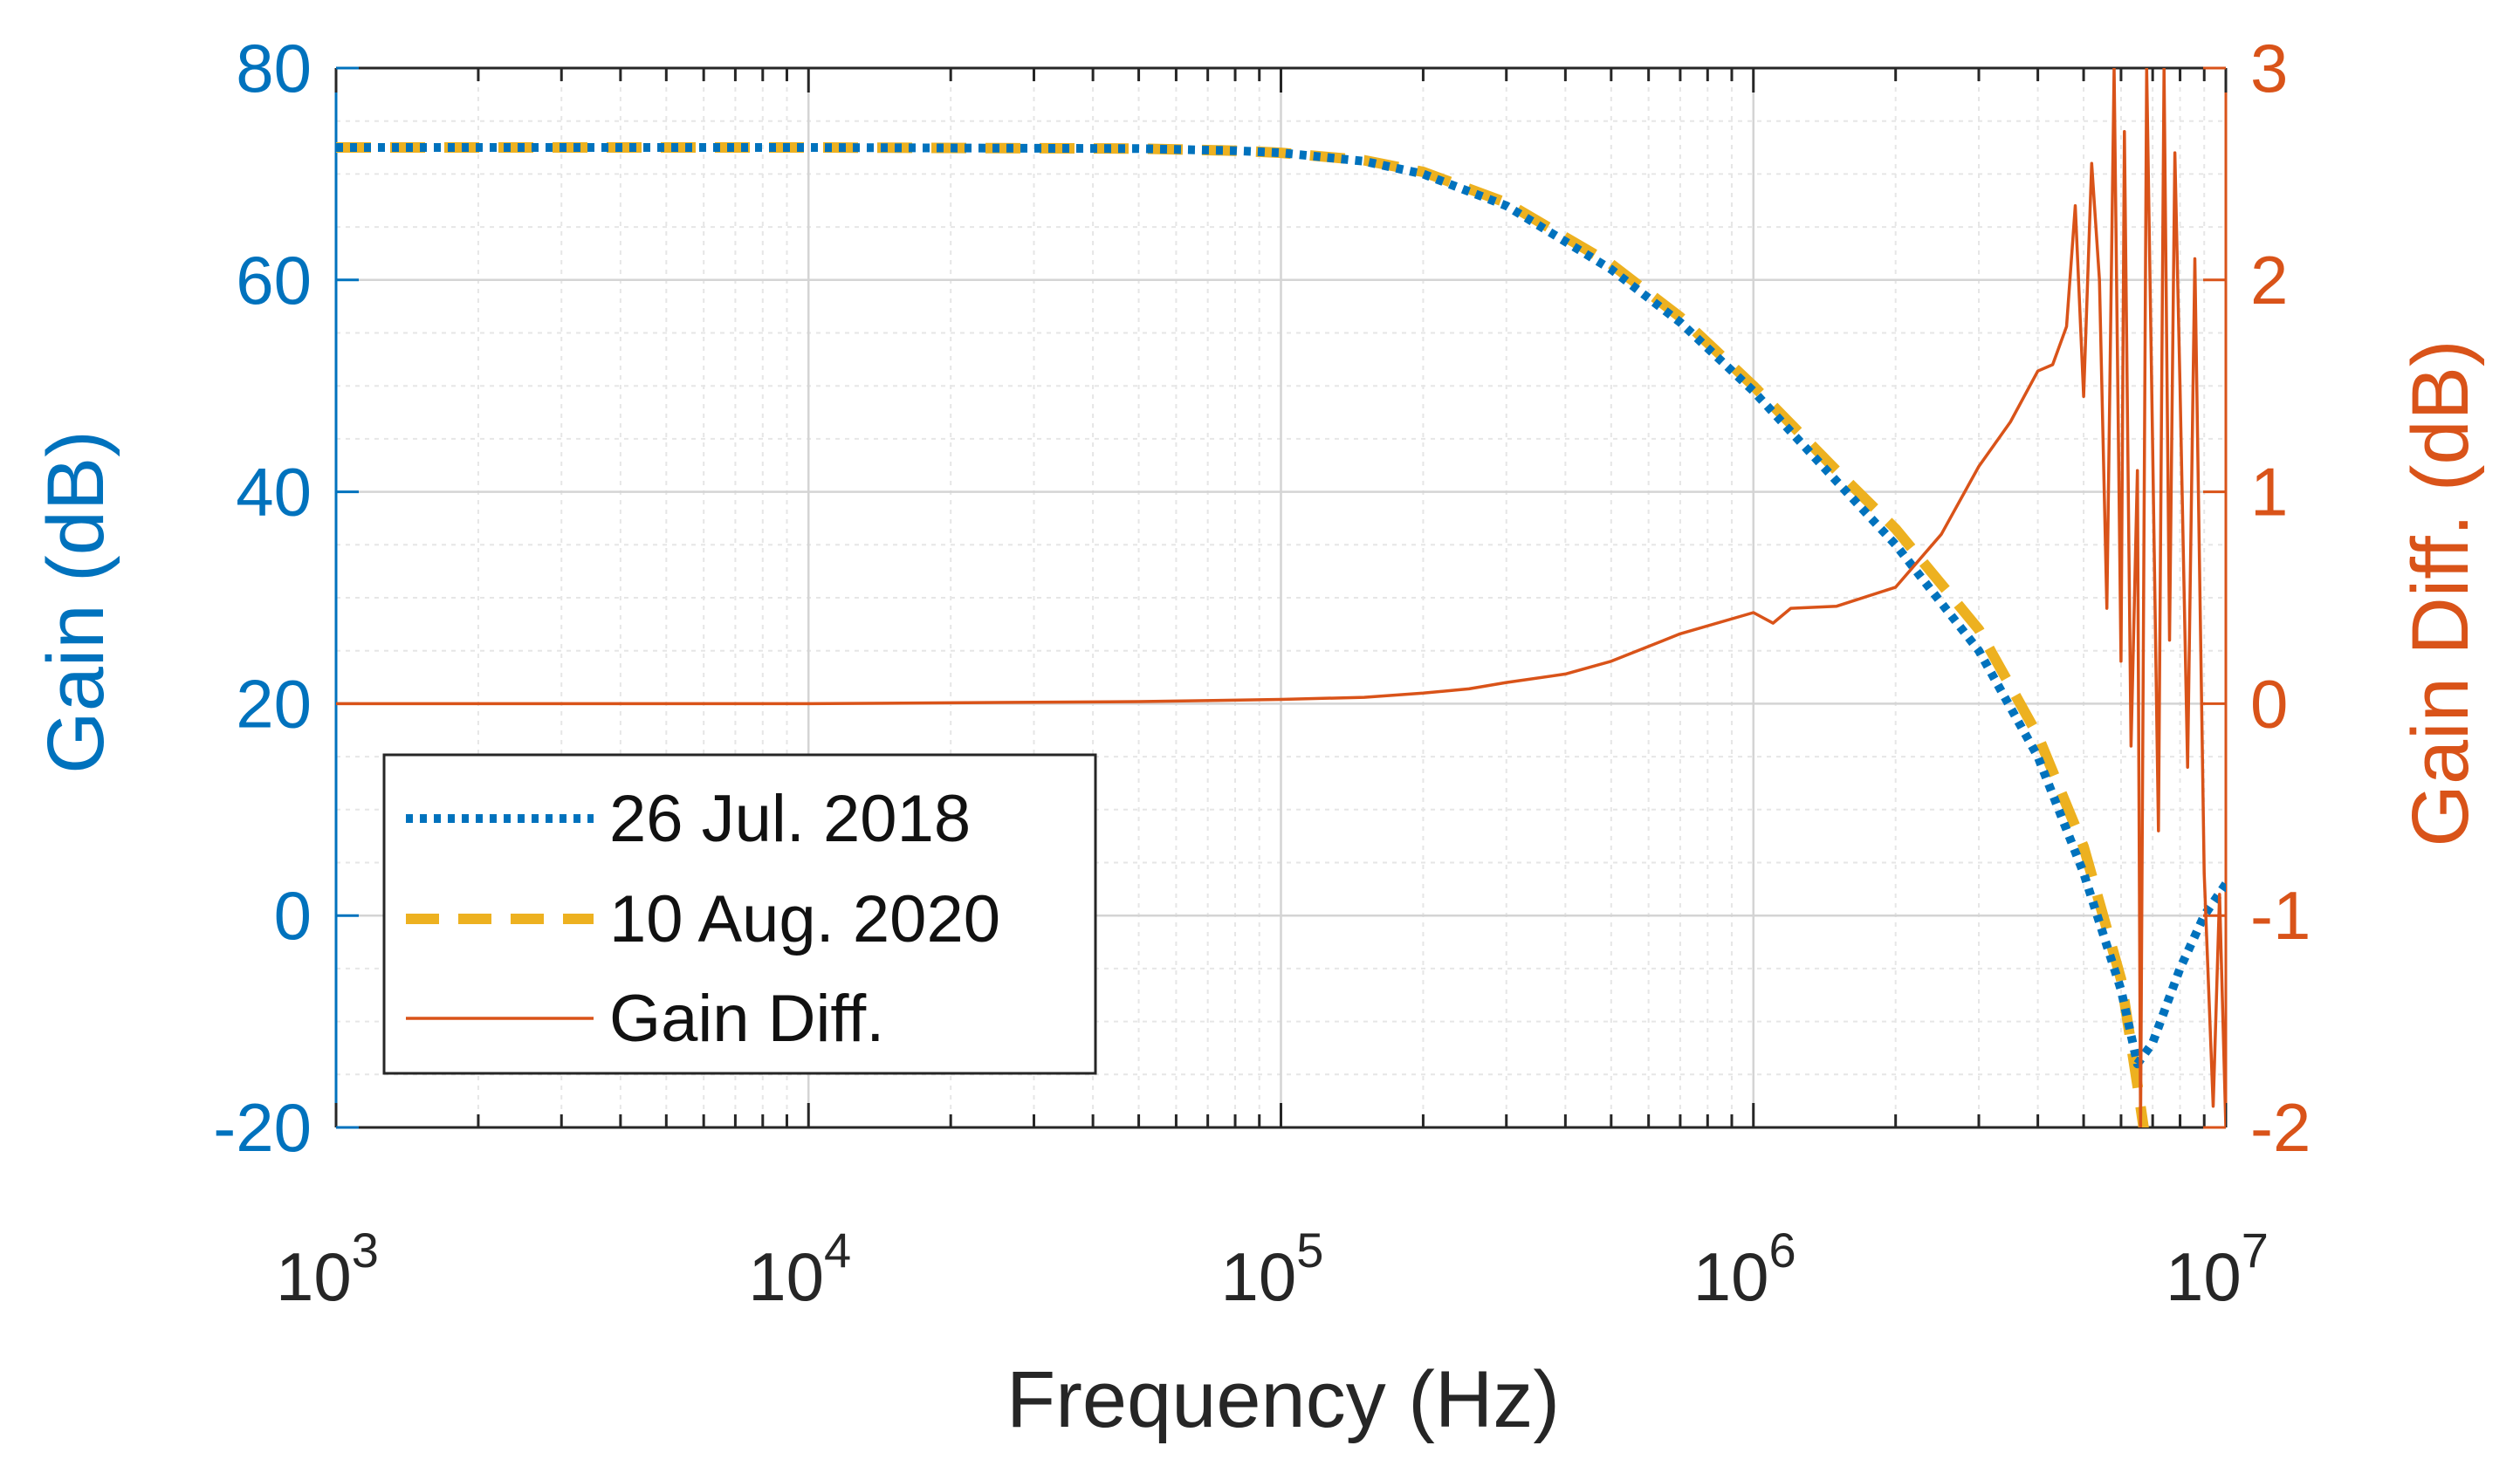 The height and width of the screenshot is (1473, 2520). Describe the element at coordinates (1782, 1250) in the screenshot. I see `x-tick-exponent: 6` at that location.